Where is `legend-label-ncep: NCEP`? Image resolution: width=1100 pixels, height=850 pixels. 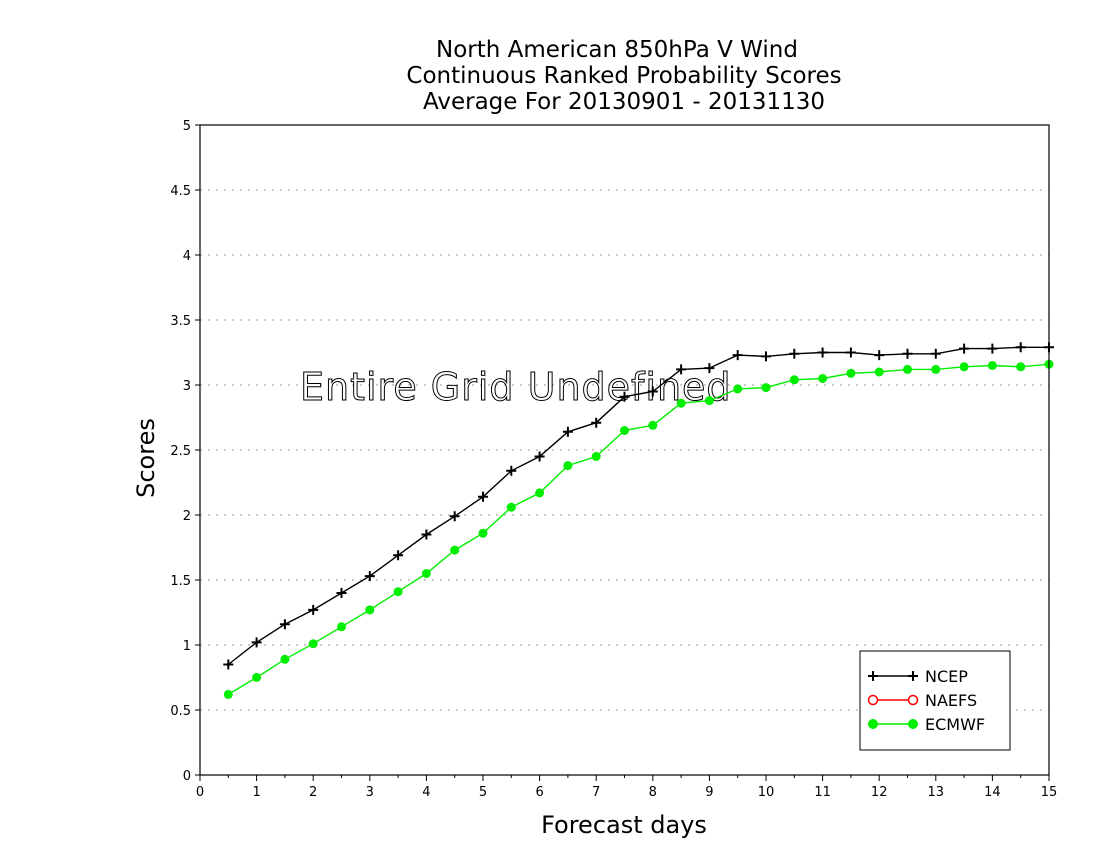 legend-label-ncep: NCEP is located at coordinates (946, 676).